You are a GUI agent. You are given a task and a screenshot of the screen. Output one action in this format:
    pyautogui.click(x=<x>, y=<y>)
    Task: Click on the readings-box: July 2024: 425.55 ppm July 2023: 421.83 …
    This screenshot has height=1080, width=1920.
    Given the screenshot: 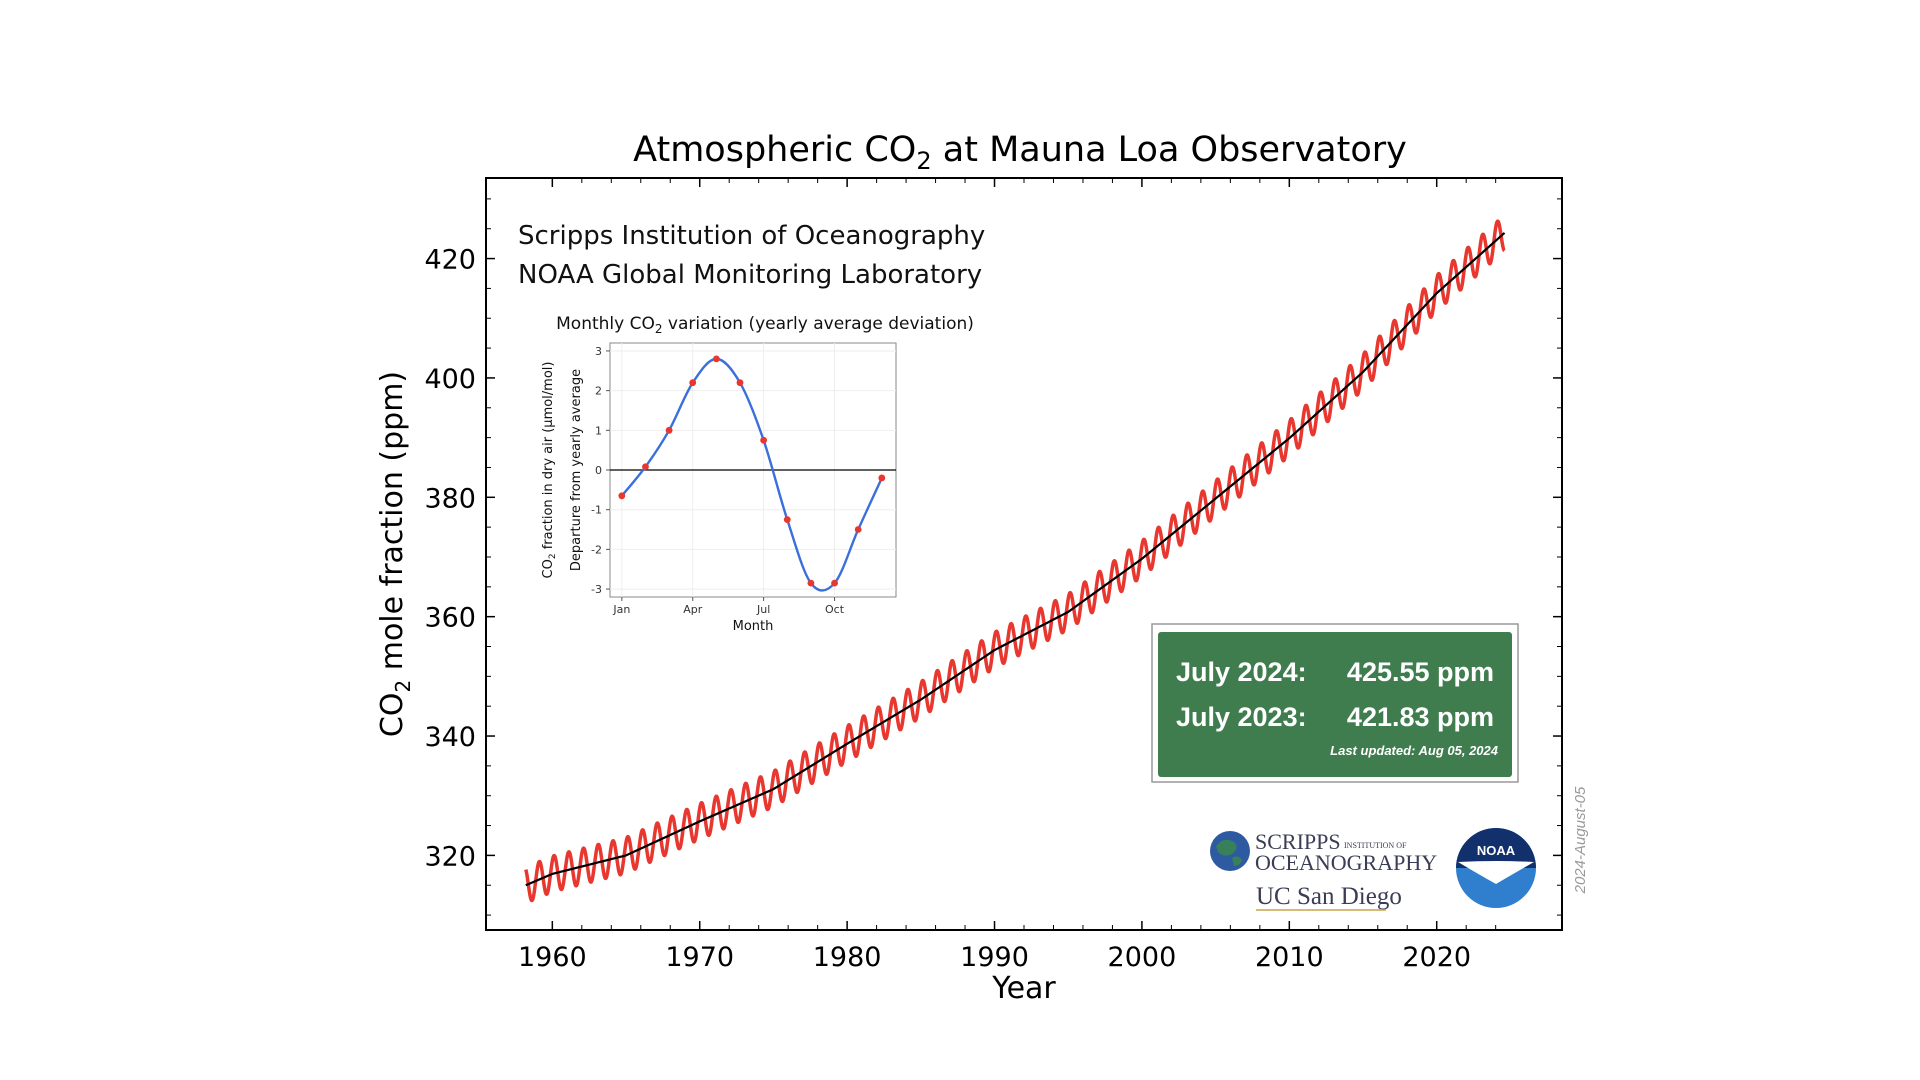 What is the action you would take?
    pyautogui.click(x=1335, y=703)
    